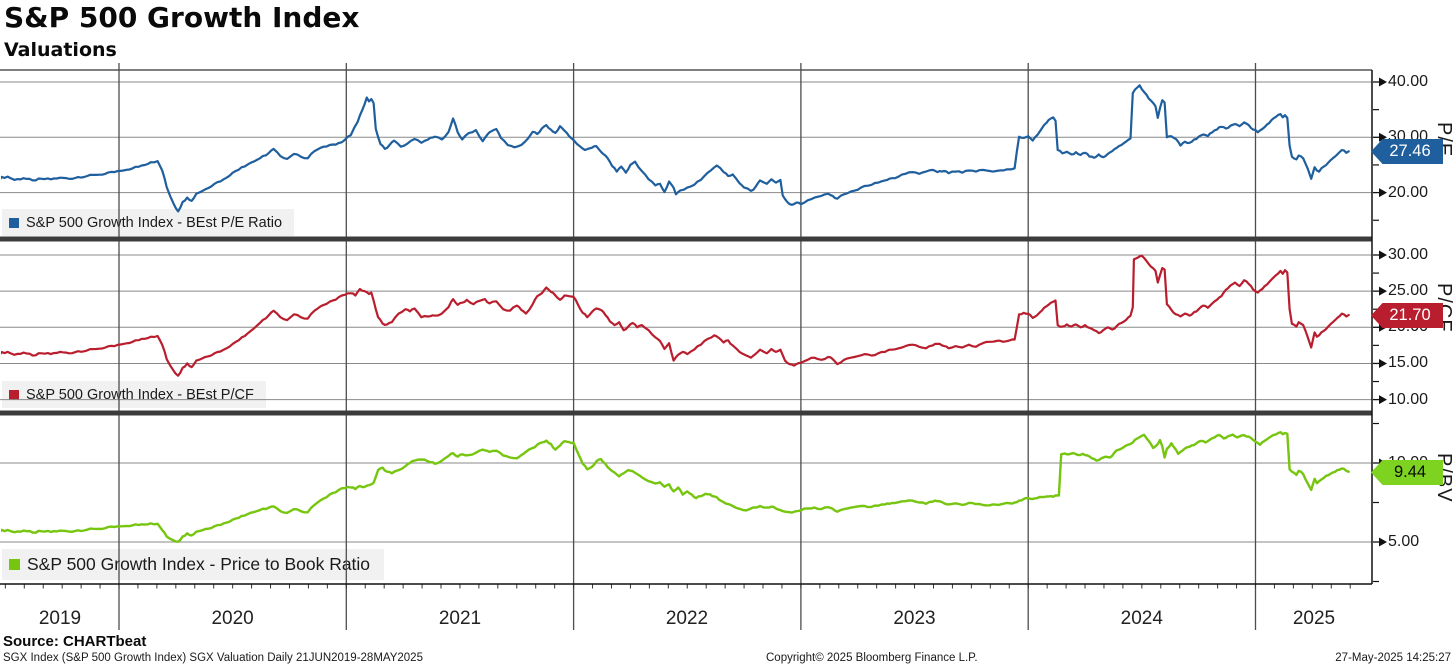 The width and height of the screenshot is (1456, 668). Describe the element at coordinates (140, 394) in the screenshot. I see `legend-pcf-label: S&P 500 Growth Index - BEst P/CF` at that location.